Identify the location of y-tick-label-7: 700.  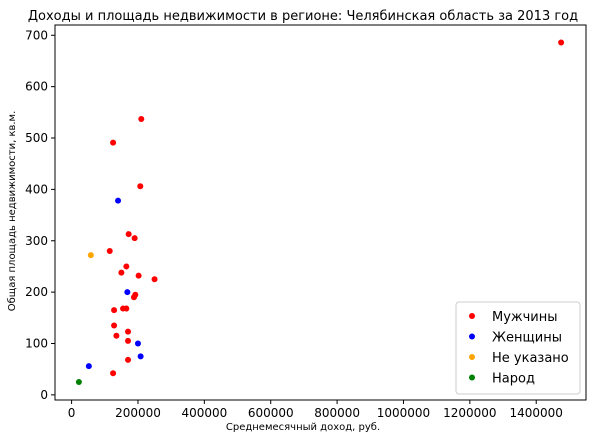
(36, 35).